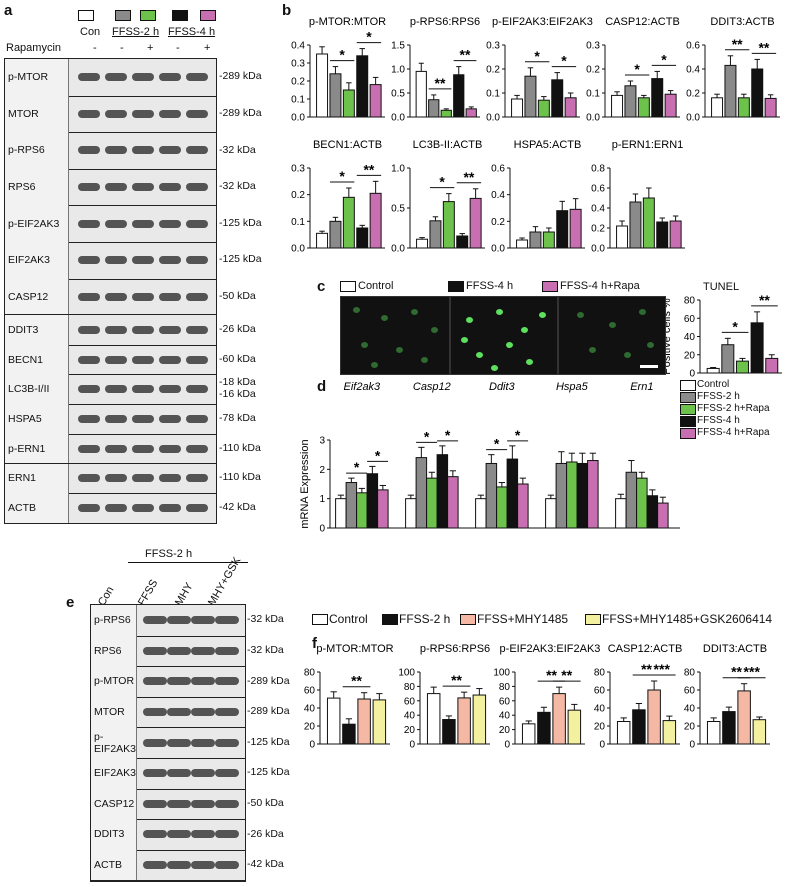  What do you see at coordinates (37, 260) in the screenshot?
I see `blot-label: EIF2AK3` at bounding box center [37, 260].